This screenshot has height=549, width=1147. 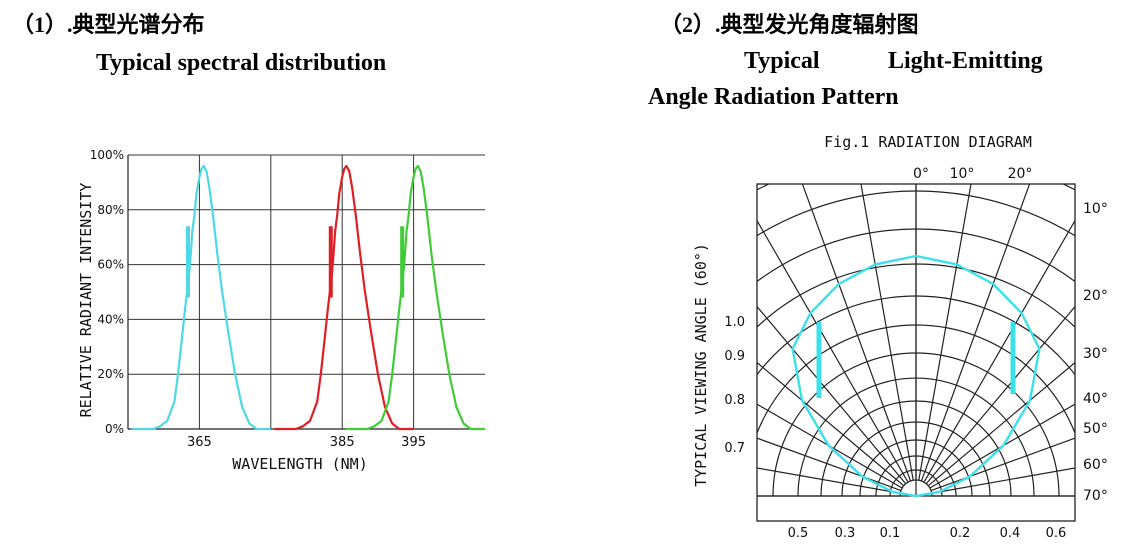 I want to click on radiation-section-title: （2）.典型发光角度辐射图, so click(x=789, y=24).